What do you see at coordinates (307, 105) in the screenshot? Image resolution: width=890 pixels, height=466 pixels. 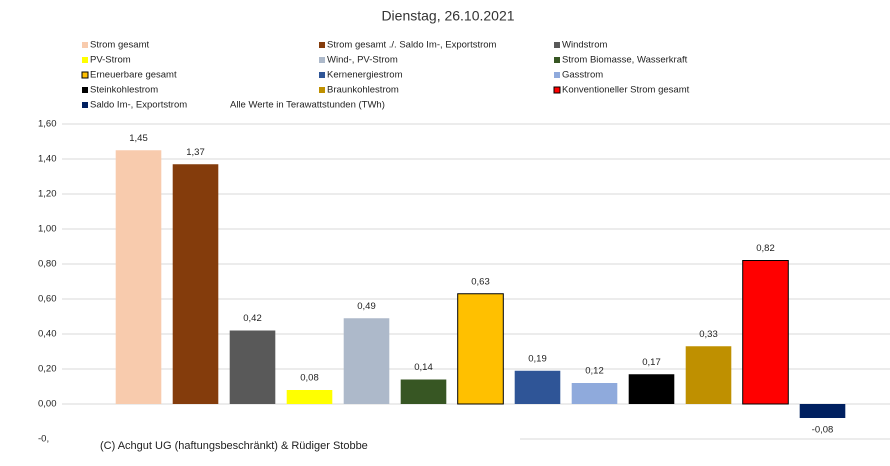 I see `annotation: Alle Werte in Terawattstunden (TWh)` at bounding box center [307, 105].